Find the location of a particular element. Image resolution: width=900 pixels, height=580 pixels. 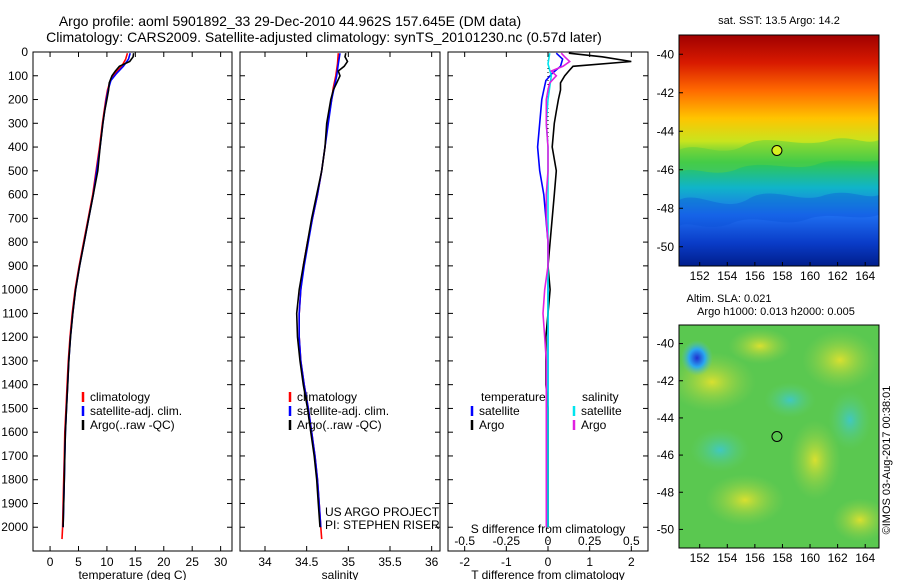

x-tick-label: 35 is located at coordinates (349, 562).